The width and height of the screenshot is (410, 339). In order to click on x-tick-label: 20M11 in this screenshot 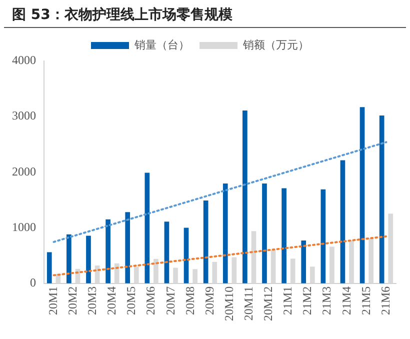, I will do `click(248, 303)`.